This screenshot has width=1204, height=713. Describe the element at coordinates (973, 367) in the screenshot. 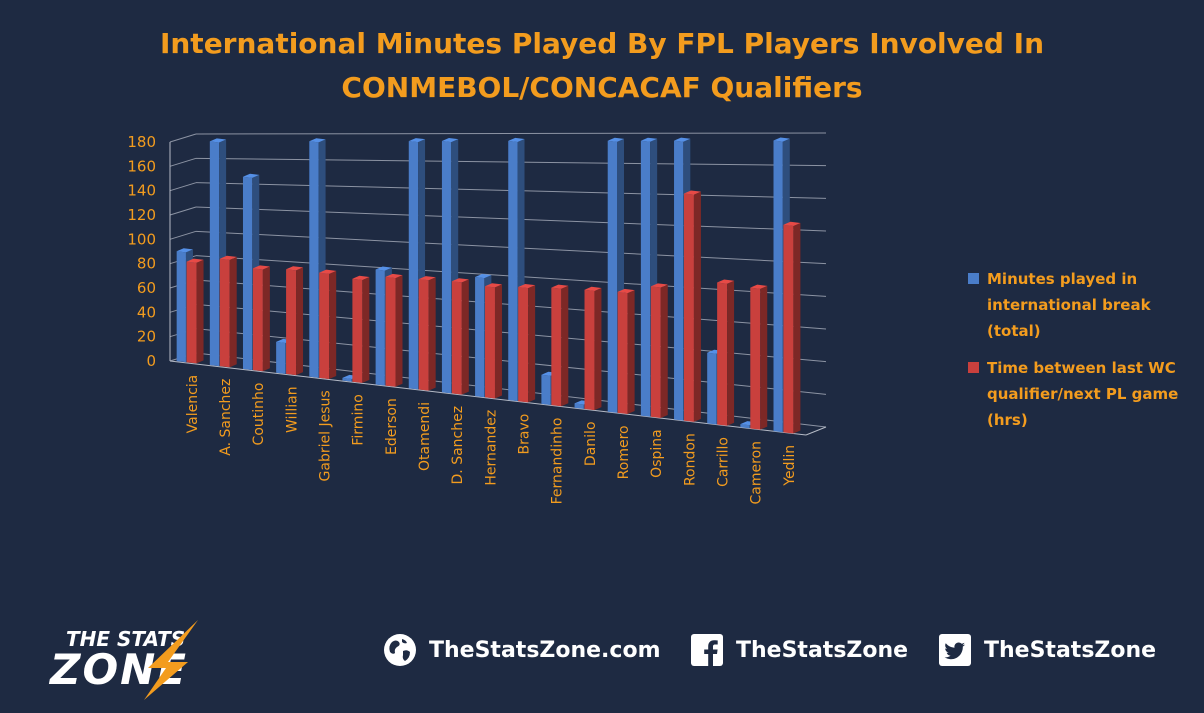

I see `legend-swatch-time` at that location.